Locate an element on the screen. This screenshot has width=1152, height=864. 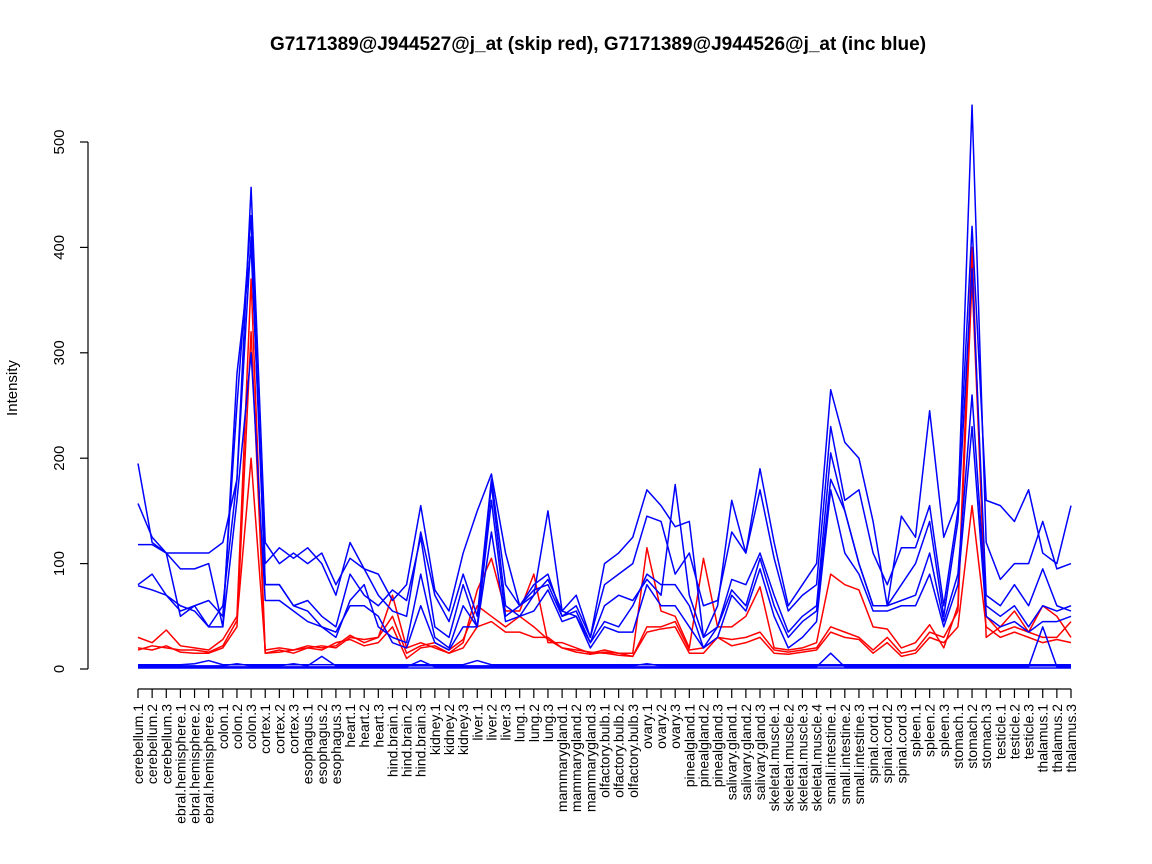
y-tick-label: 200 is located at coordinates (59, 458).